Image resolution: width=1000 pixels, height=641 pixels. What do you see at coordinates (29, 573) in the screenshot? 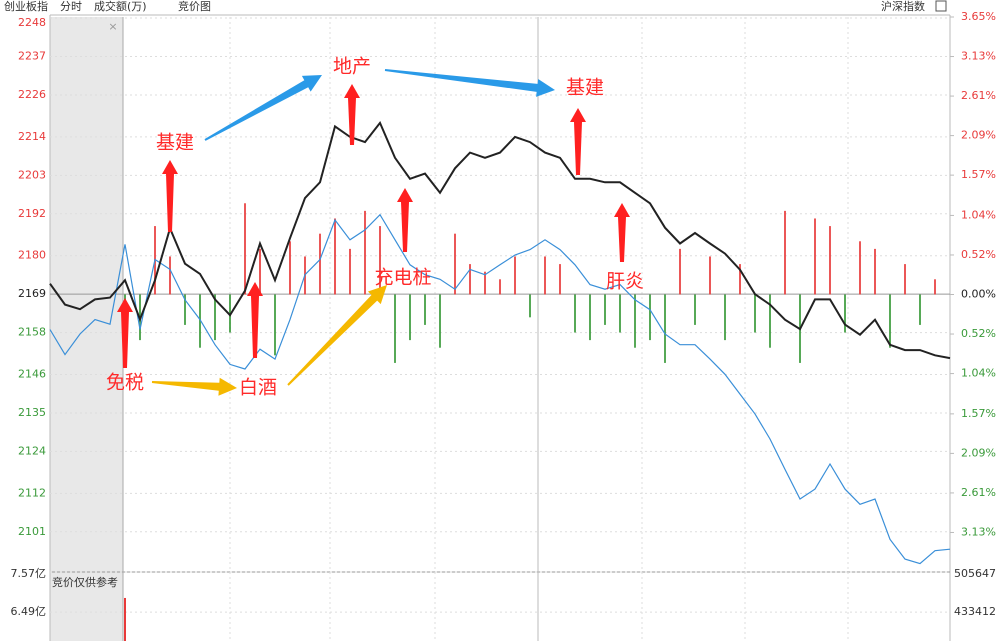
I see `volume-tick-label: 7.57亿` at bounding box center [29, 573].